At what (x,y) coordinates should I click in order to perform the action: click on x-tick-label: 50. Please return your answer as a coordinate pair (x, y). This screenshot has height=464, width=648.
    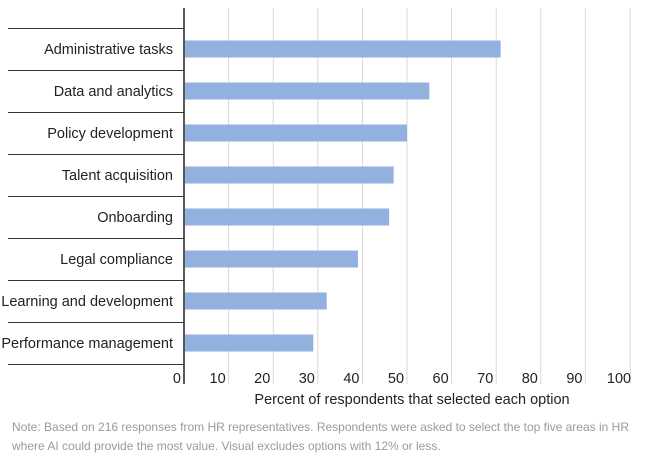
    Looking at the image, I should click on (396, 379).